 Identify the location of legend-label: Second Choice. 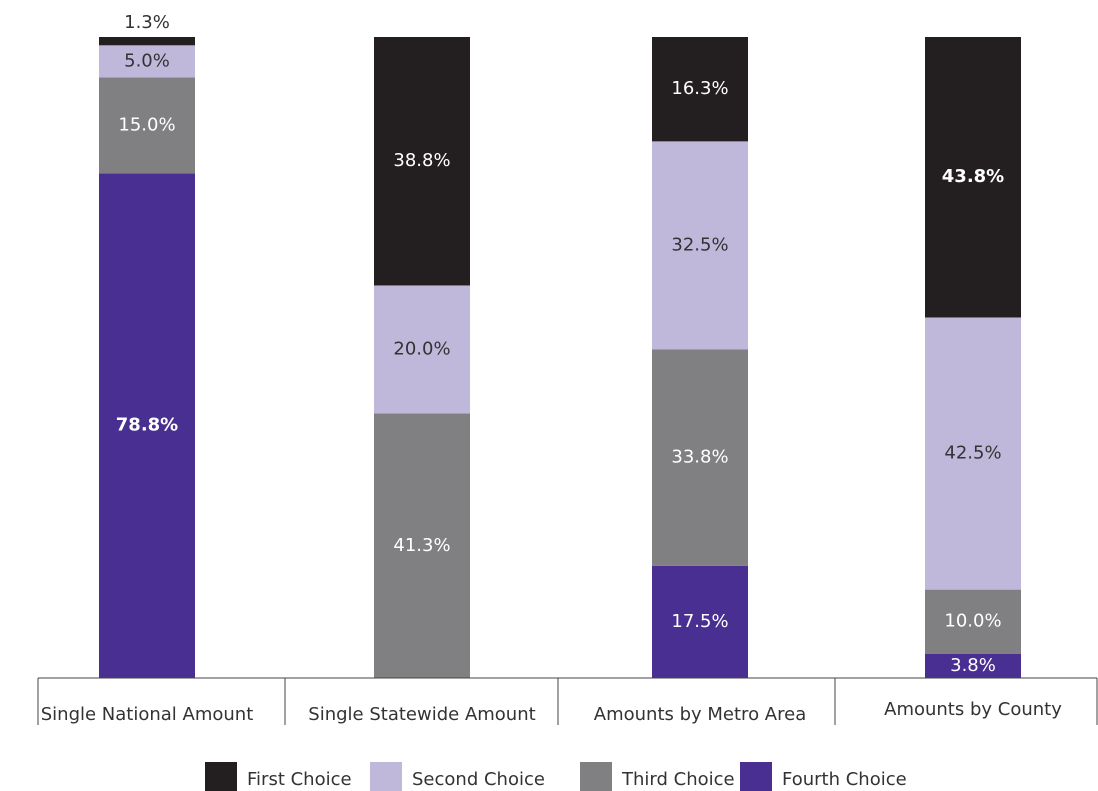
(478, 779).